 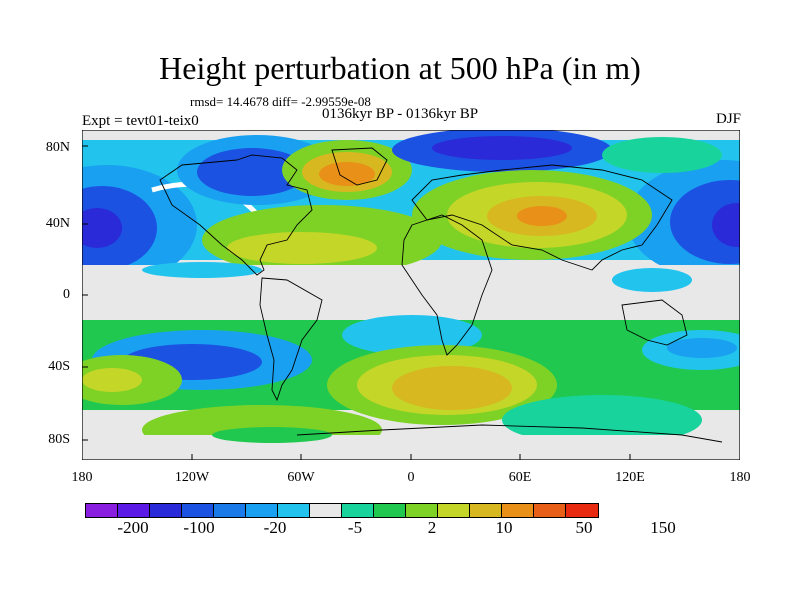 I want to click on lon-tick-0: 0, so click(x=411, y=477).